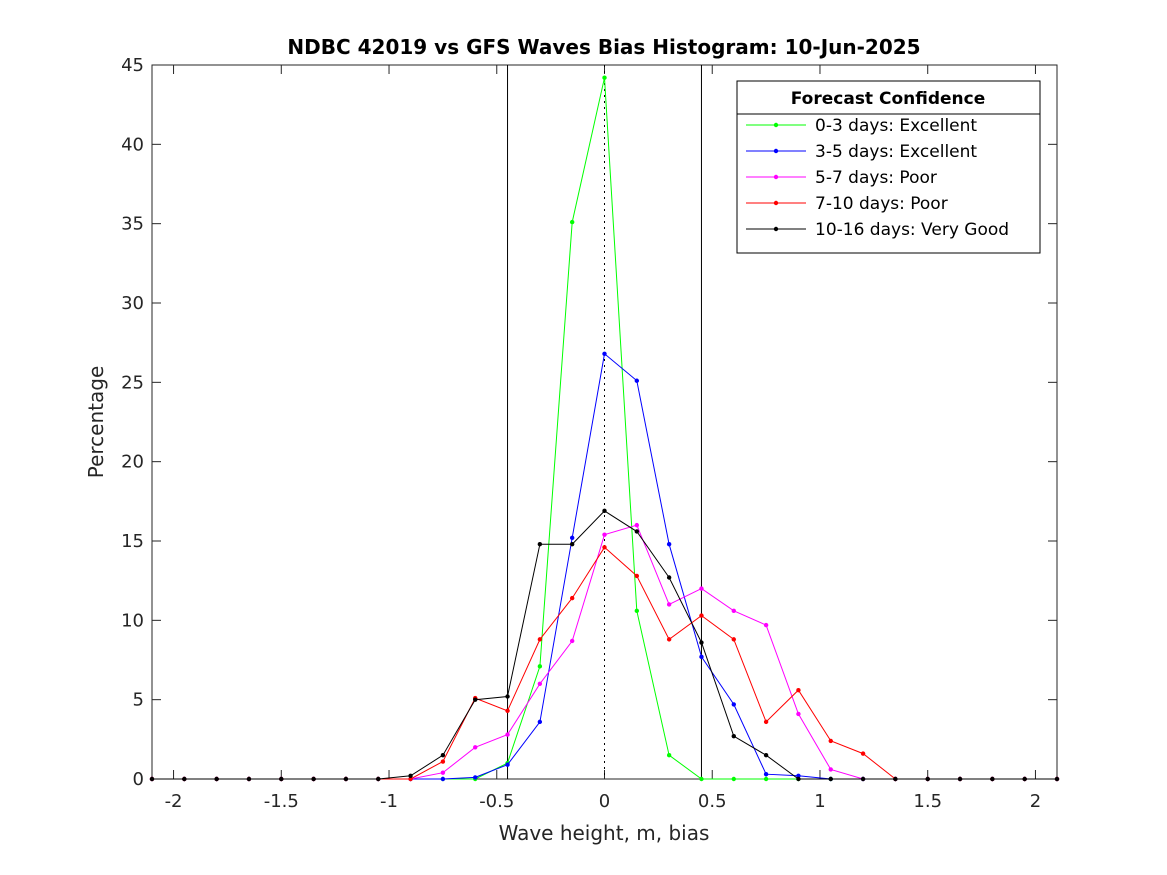 Image resolution: width=1167 pixels, height=875 pixels. I want to click on legend-entry: 7-10 days: Poor, so click(881, 204).